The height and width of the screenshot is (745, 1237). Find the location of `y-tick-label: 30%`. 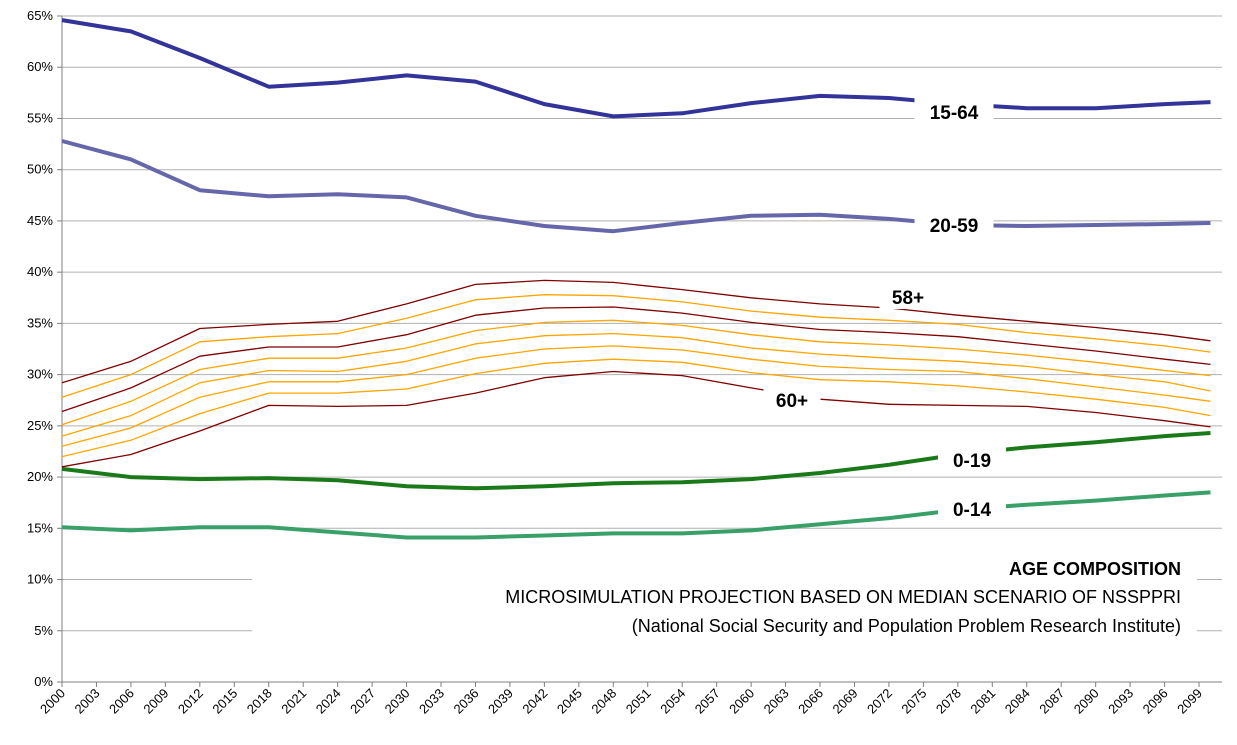

y-tick-label: 30% is located at coordinates (40, 374).